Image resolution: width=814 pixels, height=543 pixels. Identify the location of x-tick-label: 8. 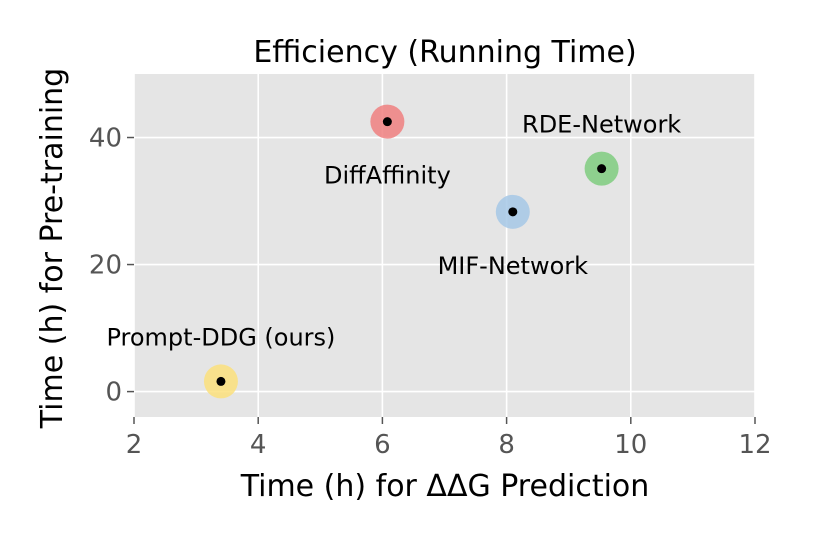
(506, 445).